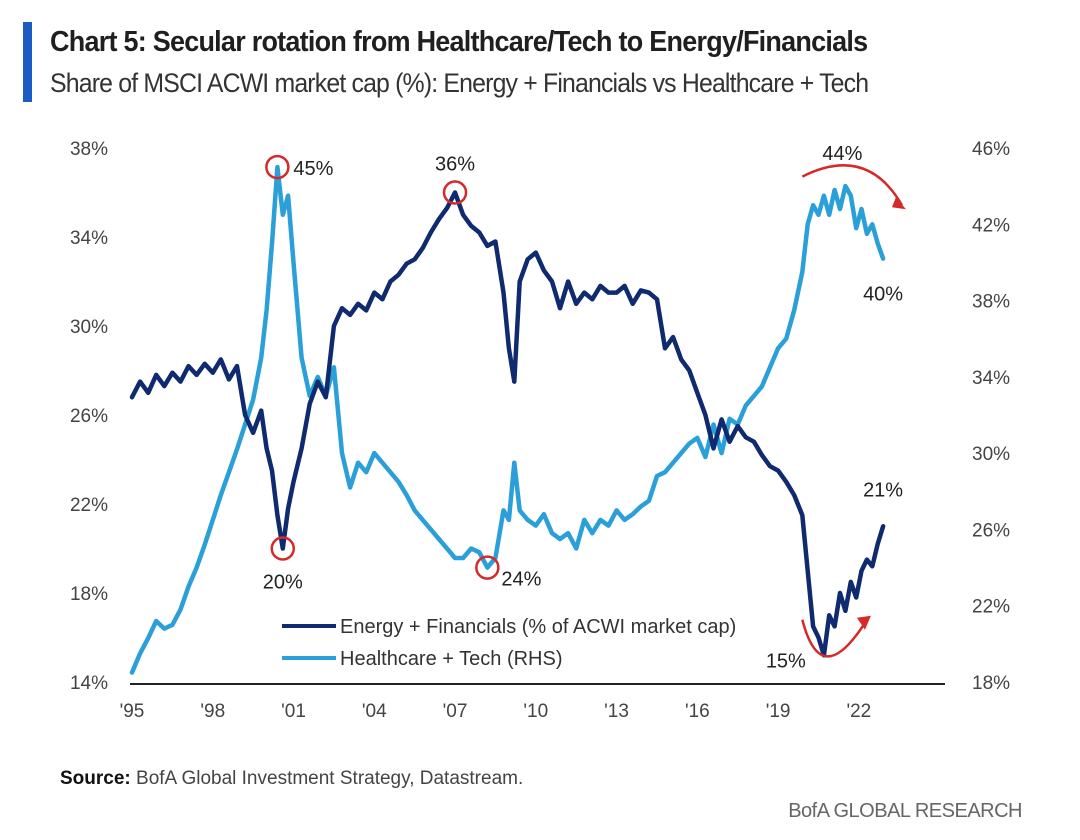  What do you see at coordinates (132, 711) in the screenshot?
I see `x-tick-label: '95` at bounding box center [132, 711].